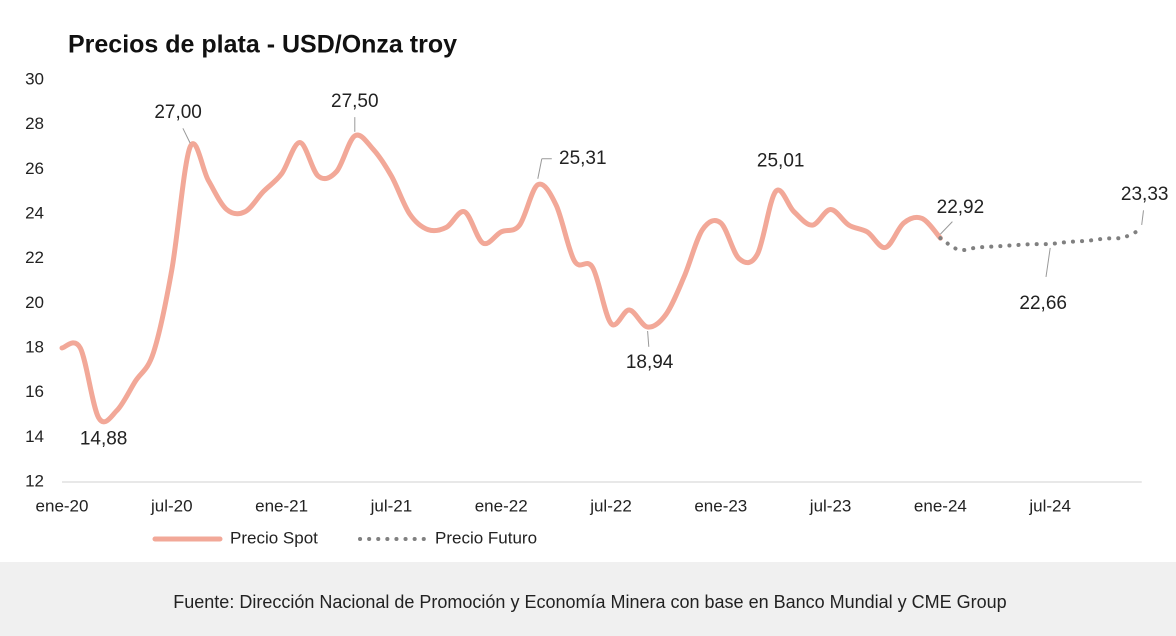 Image resolution: width=1176 pixels, height=636 pixels. What do you see at coordinates (274, 537) in the screenshot?
I see `legend-label: Precio Spot` at bounding box center [274, 537].